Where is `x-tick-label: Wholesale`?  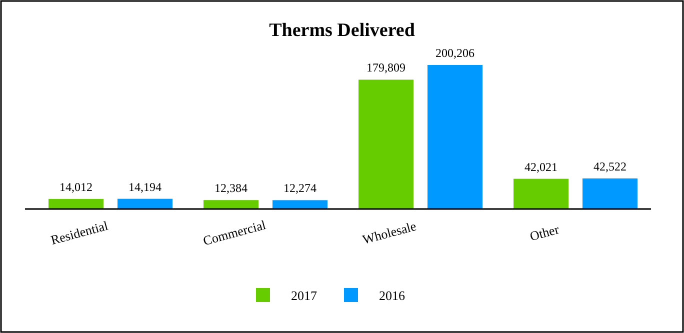 x-tick-label: Wholesale is located at coordinates (389, 232).